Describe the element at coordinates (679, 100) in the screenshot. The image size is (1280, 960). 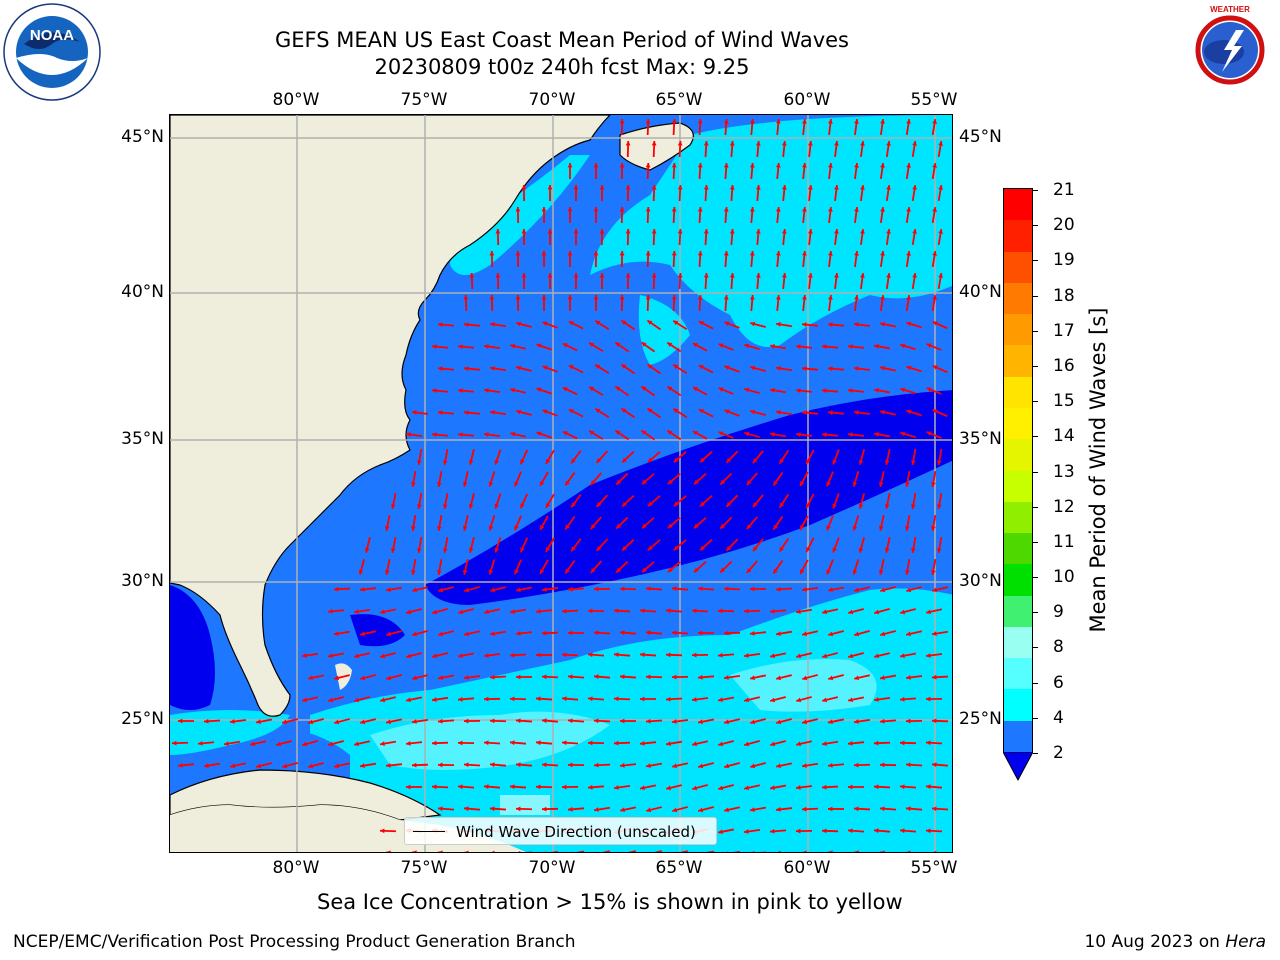
I see `lon-label-top: 65°W` at that location.